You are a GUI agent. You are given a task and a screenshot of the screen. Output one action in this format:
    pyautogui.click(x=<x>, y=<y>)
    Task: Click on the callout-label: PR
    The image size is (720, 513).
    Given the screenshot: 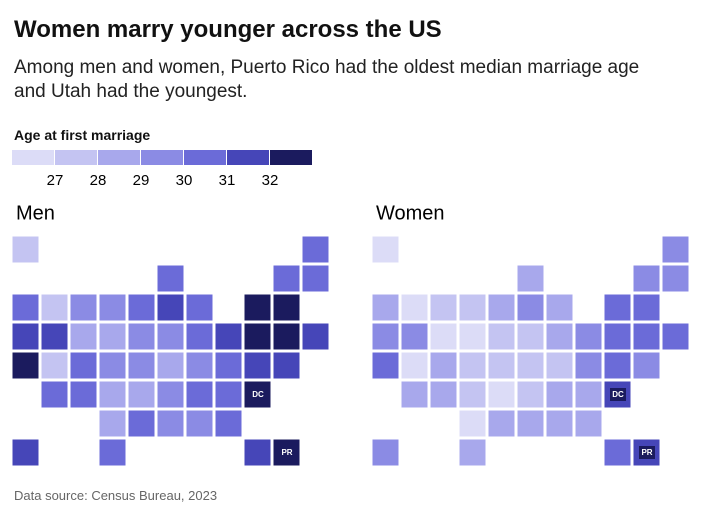 What is the action you would take?
    pyautogui.click(x=286, y=452)
    